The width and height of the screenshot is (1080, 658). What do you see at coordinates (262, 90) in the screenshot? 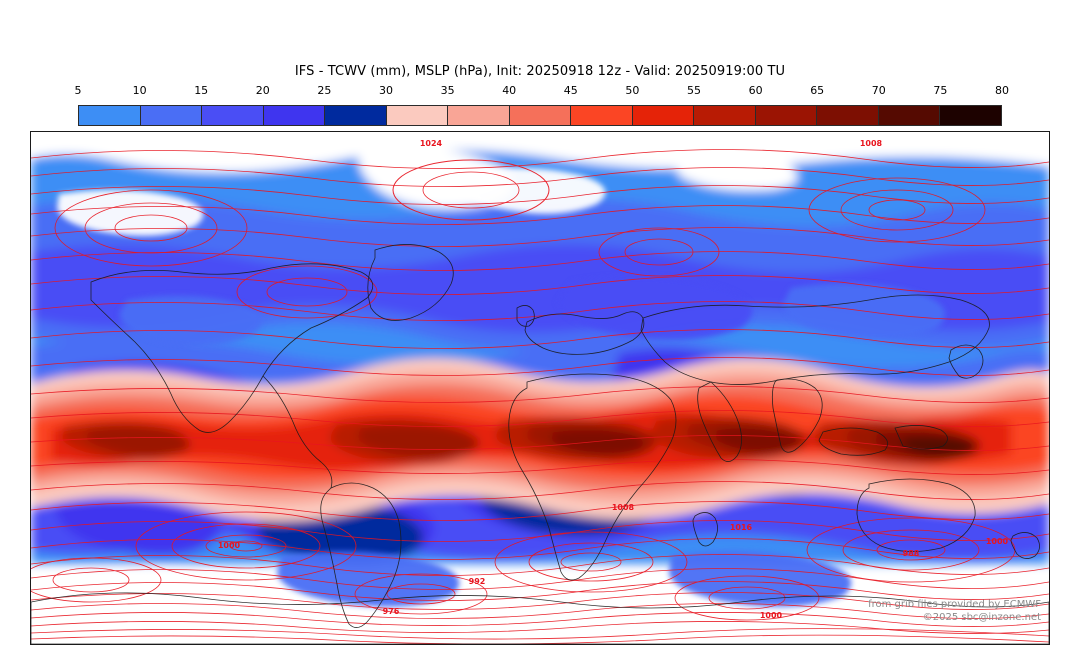
I see `colorbar-tick-label: 20` at bounding box center [262, 90].